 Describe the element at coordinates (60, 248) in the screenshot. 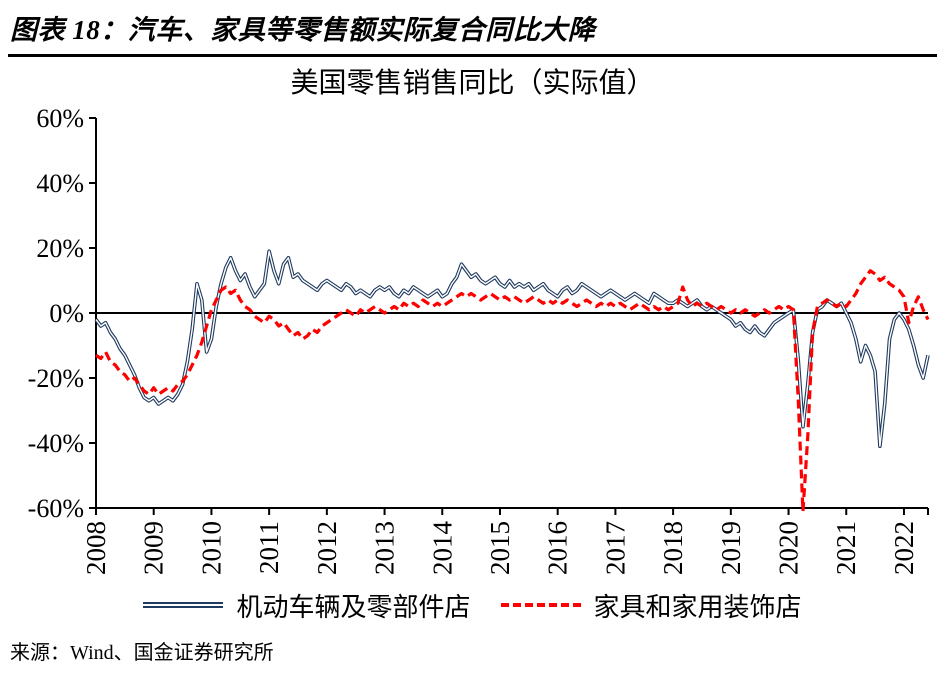

I see `y-tick-label: 20%` at that location.